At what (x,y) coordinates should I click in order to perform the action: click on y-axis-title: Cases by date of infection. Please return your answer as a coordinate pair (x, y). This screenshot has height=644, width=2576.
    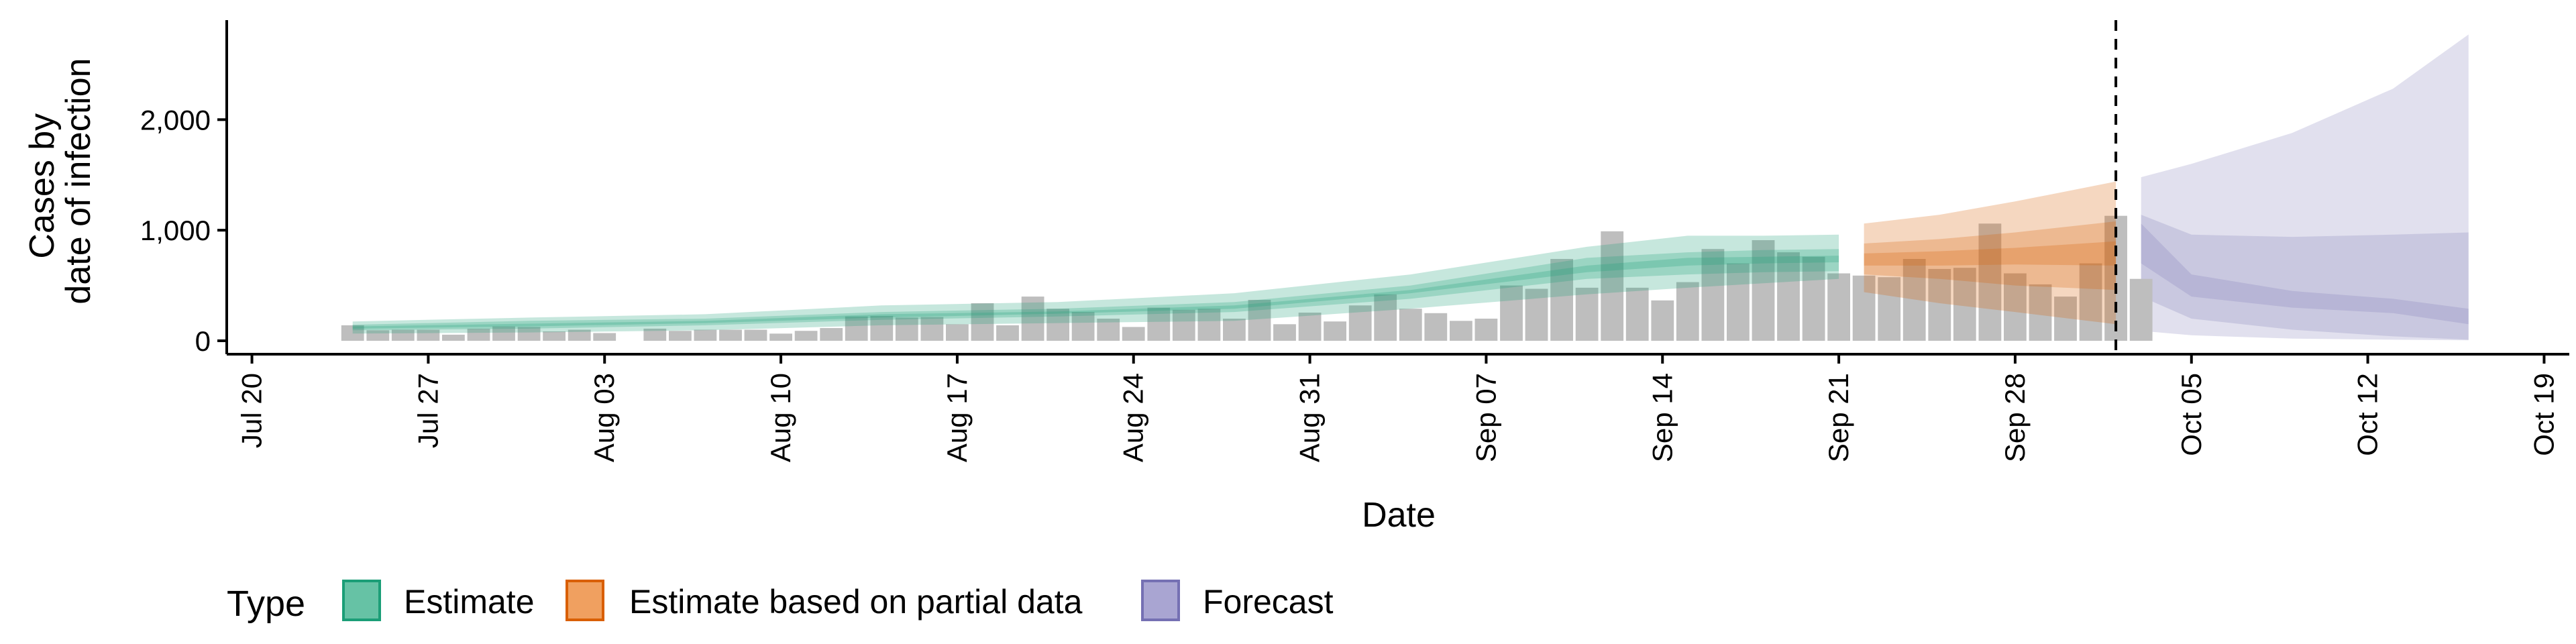
    Looking at the image, I should click on (60, 181).